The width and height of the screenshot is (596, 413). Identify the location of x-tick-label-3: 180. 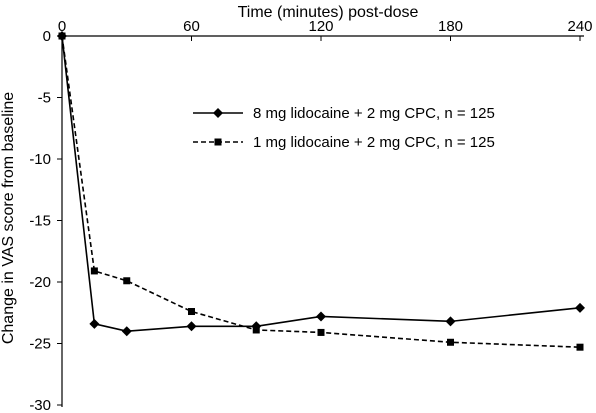
(450, 26).